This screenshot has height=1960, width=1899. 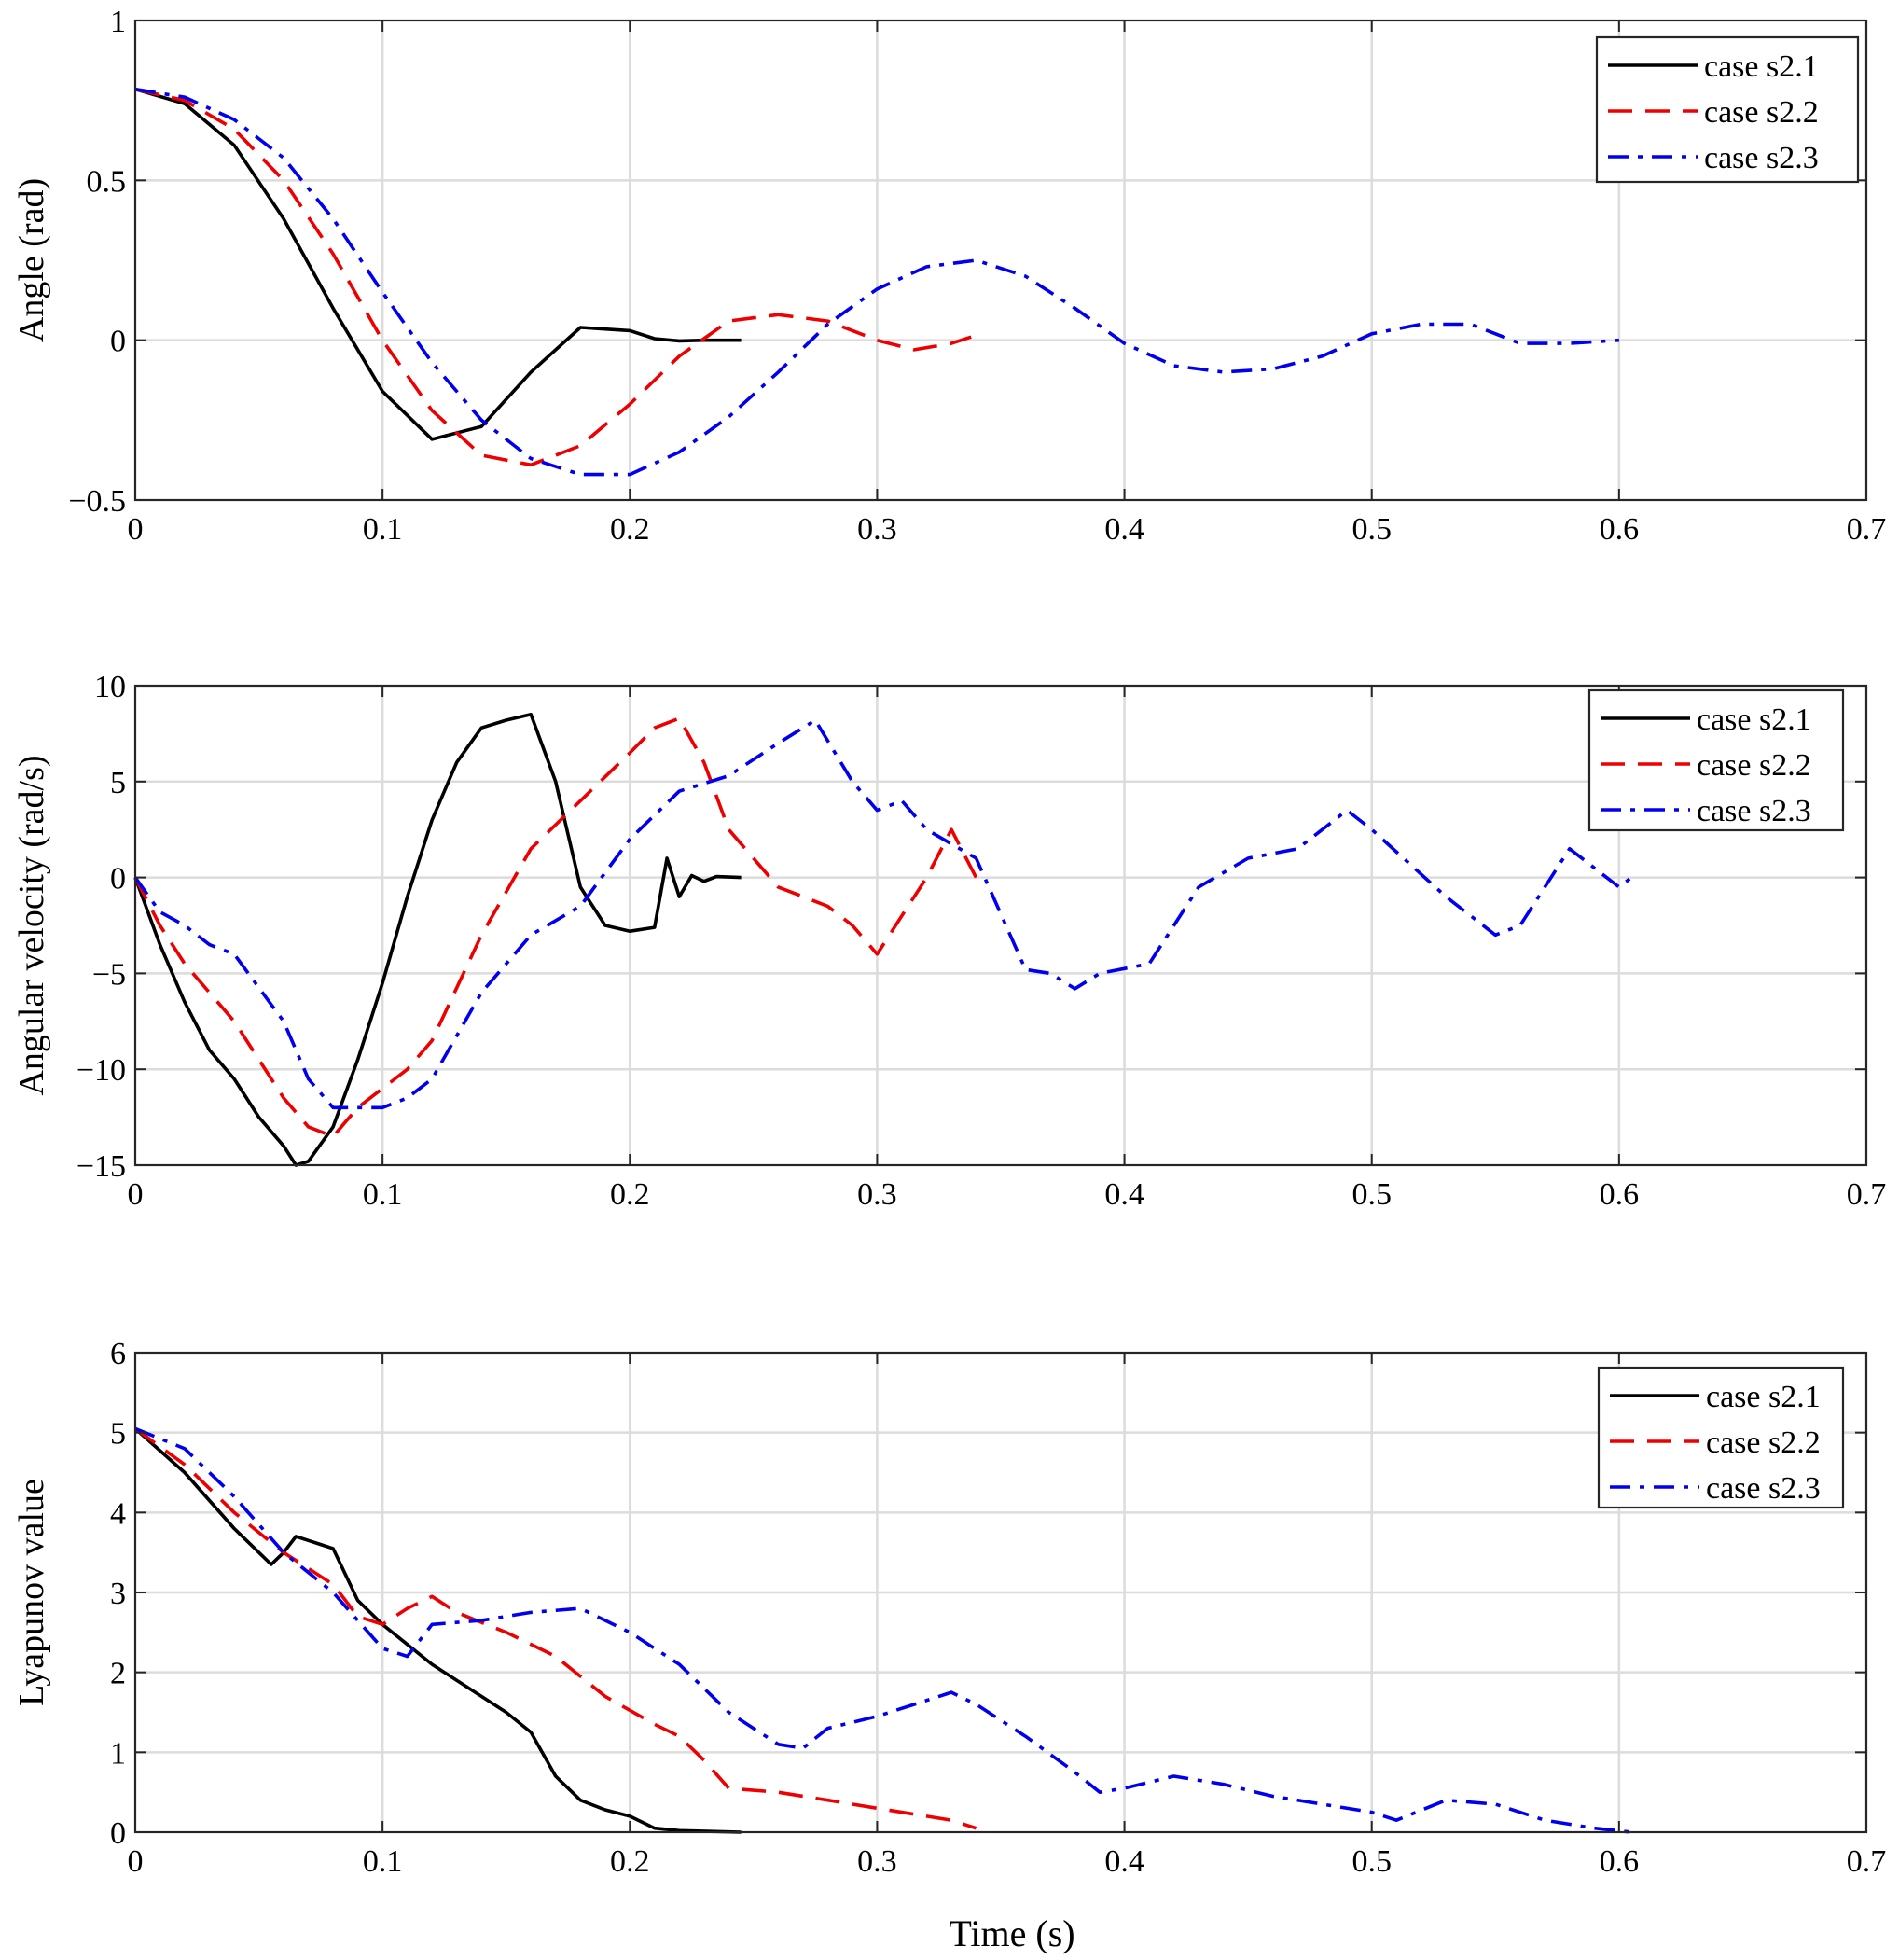 What do you see at coordinates (107, 182) in the screenshot?
I see `y-tick-label: 0.5` at bounding box center [107, 182].